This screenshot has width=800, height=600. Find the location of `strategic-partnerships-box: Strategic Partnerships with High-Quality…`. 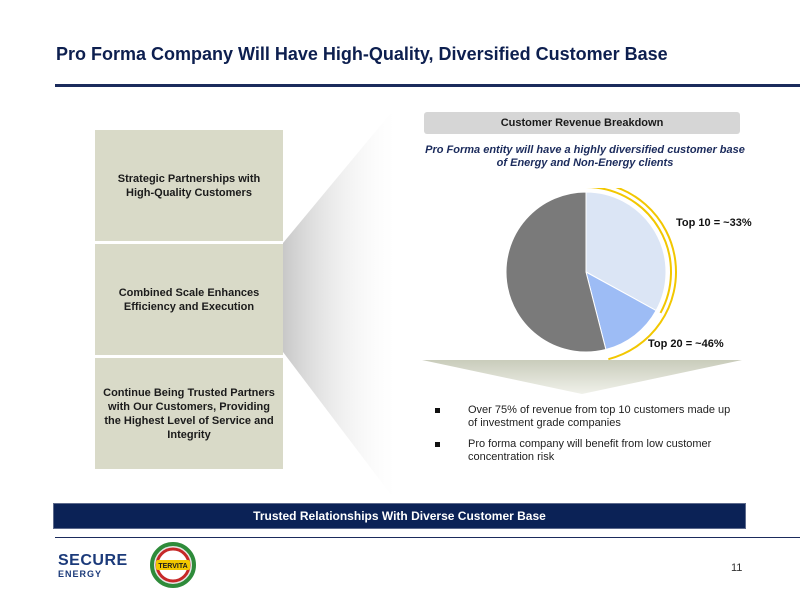

strategic-partnerships-box: Strategic Partnerships with High-Quality… is located at coordinates (189, 185).